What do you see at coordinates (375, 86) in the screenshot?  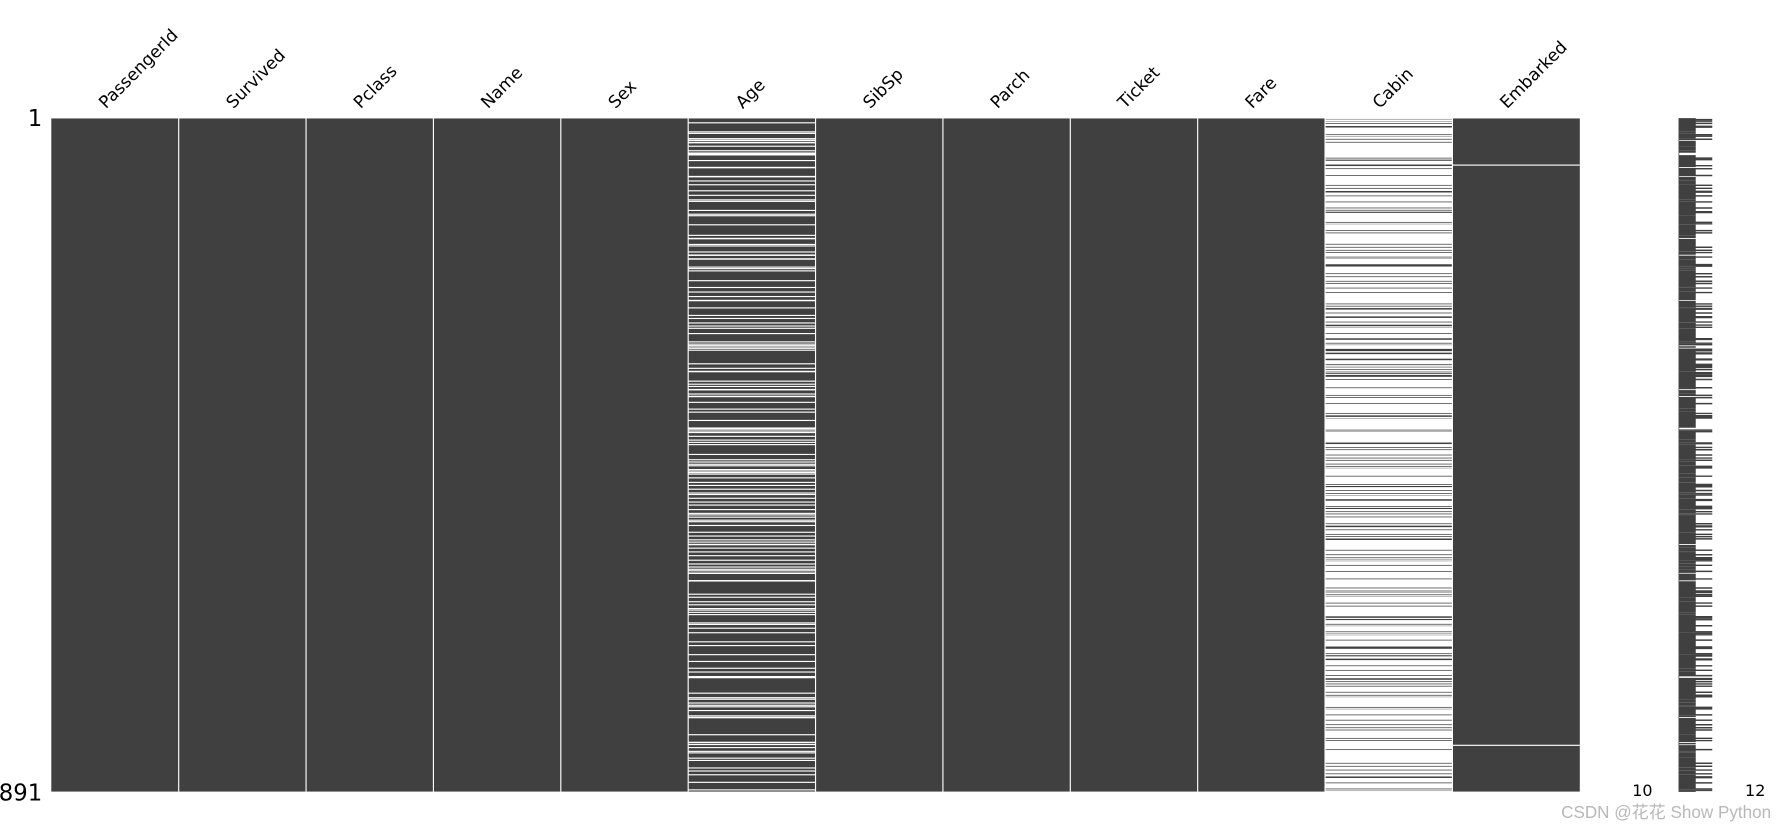 I see `column-label: Pclass` at bounding box center [375, 86].